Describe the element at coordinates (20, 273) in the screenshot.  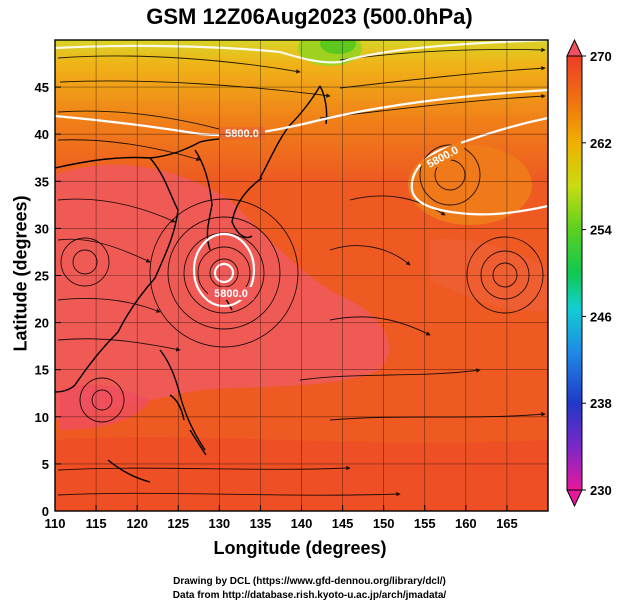
I see `y-axis-label: Latitude (degrees)` at that location.